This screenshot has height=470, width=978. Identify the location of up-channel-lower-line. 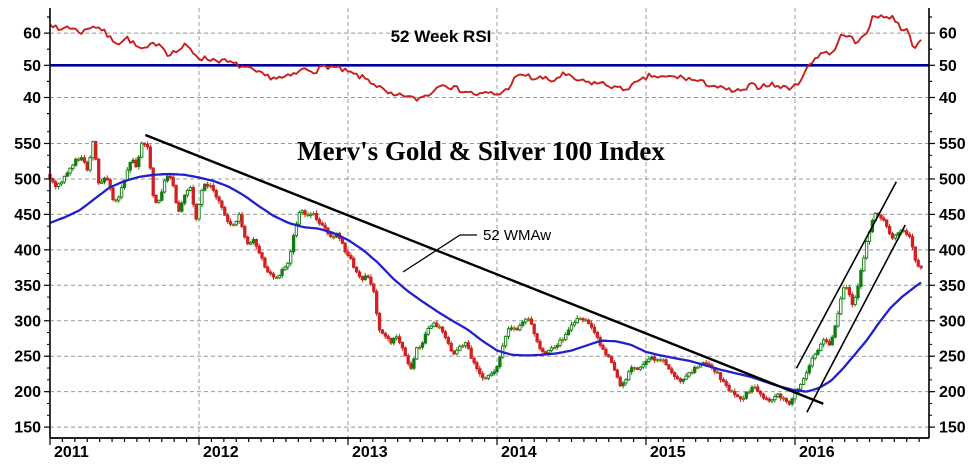
(856, 318).